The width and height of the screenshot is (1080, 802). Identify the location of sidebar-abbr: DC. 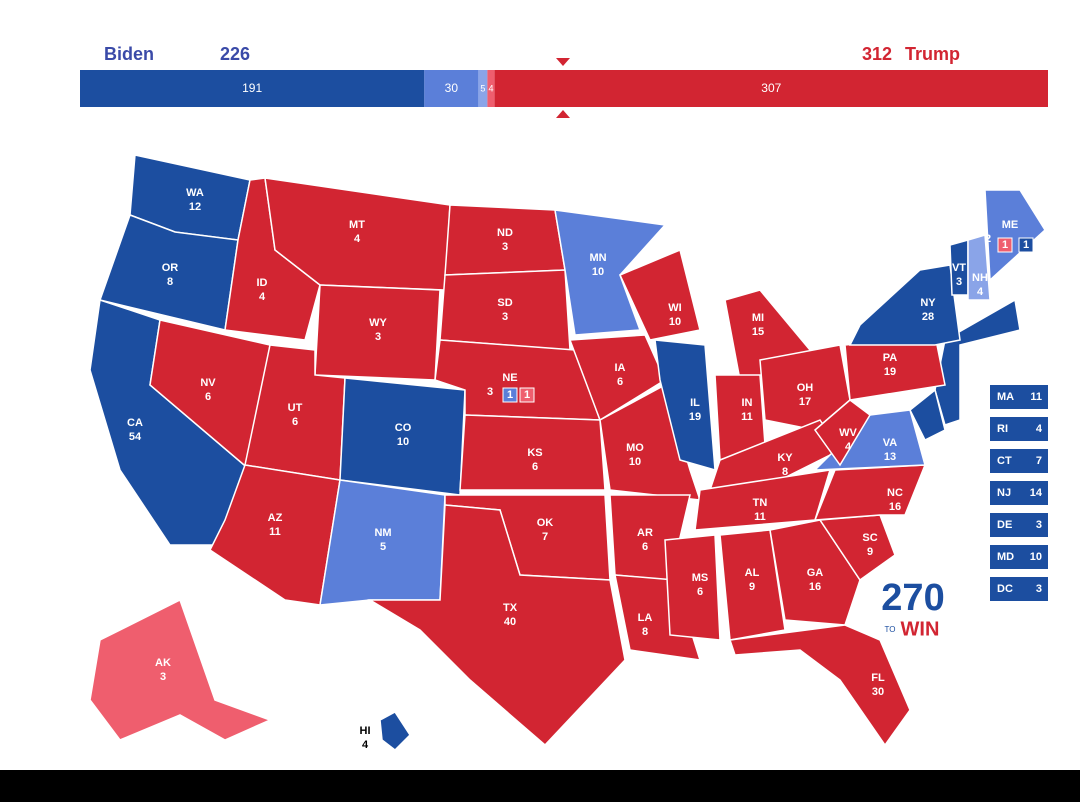
(1005, 589).